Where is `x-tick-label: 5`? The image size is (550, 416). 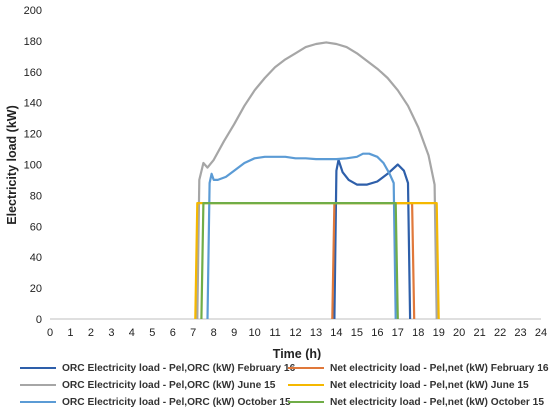
x-tick-label: 5 is located at coordinates (152, 333).